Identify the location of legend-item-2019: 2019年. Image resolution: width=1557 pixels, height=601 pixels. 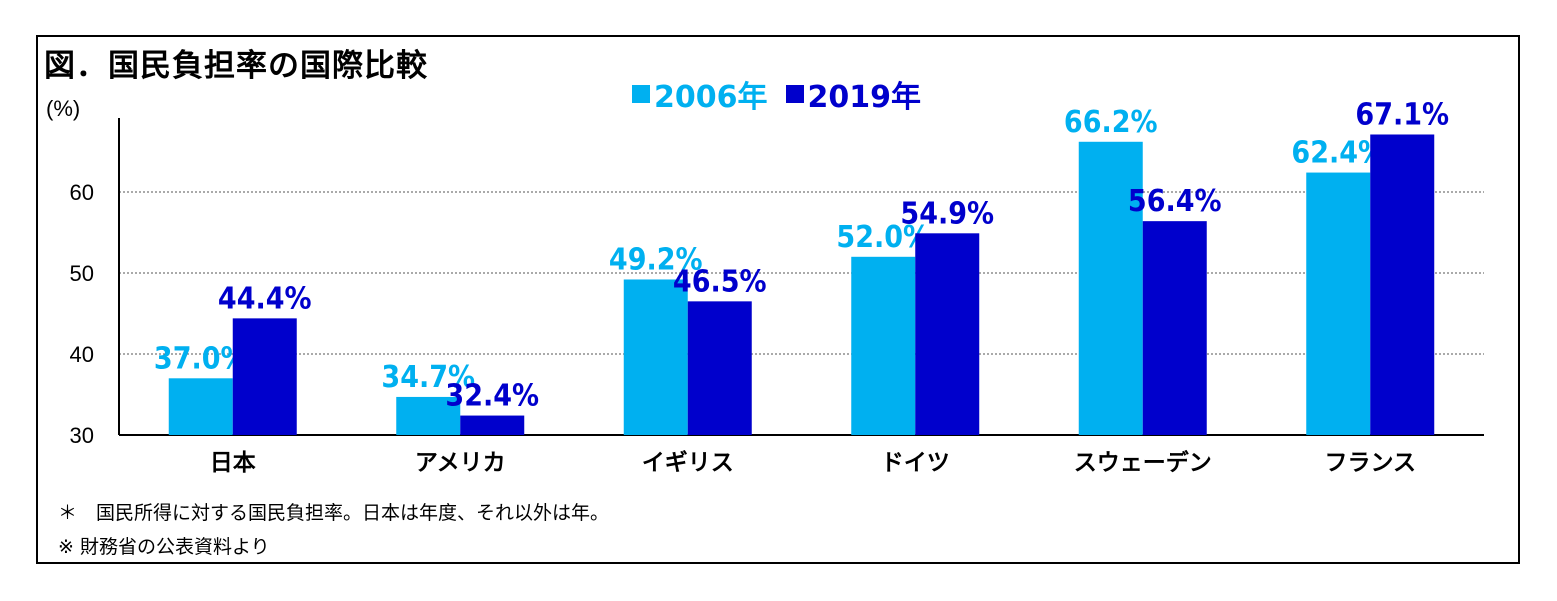
(853, 94).